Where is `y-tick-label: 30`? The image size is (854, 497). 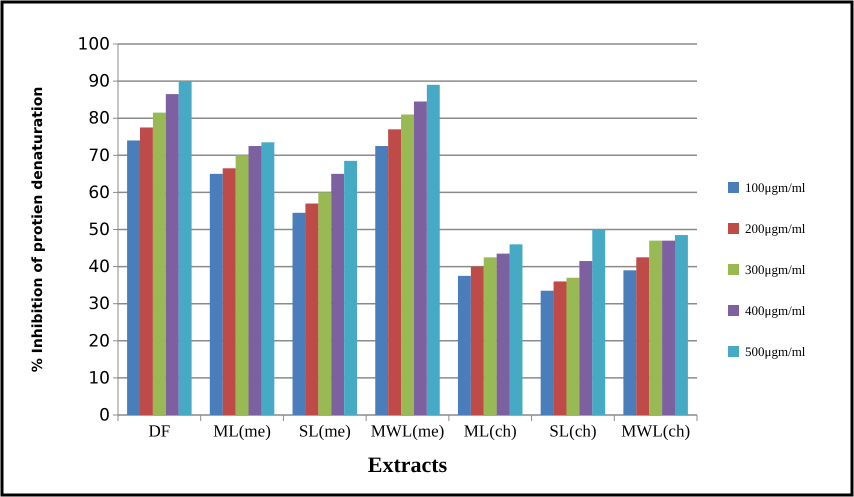
y-tick-label: 30 is located at coordinates (99, 304).